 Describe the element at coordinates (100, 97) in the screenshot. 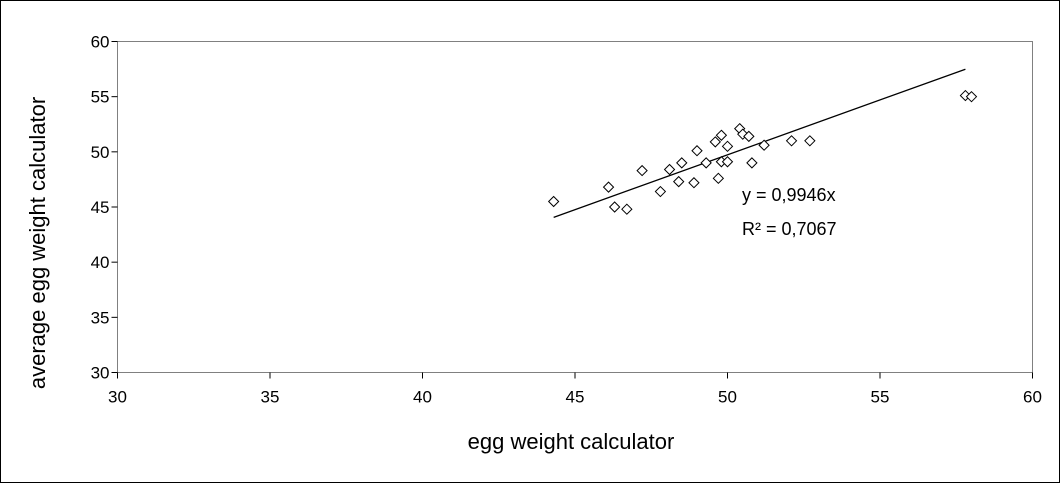

I see `y-tick-label: 55` at that location.